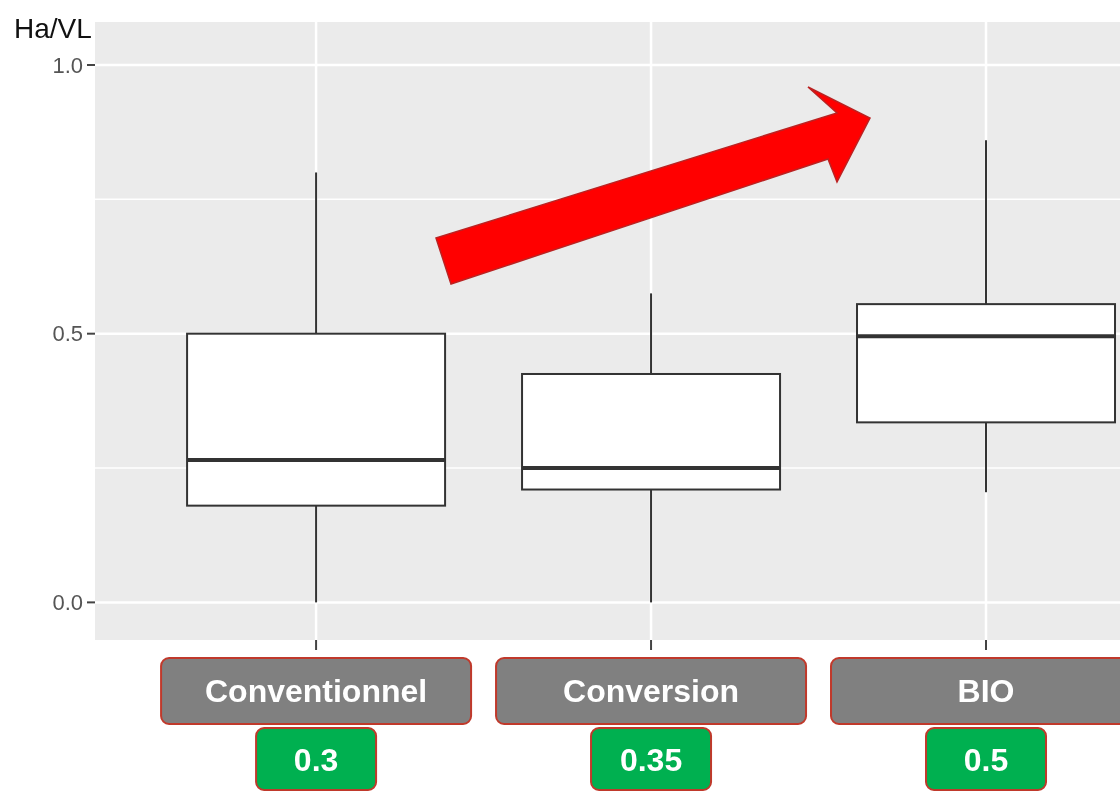 The width and height of the screenshot is (1120, 793). Describe the element at coordinates (53, 28) in the screenshot. I see `y-axis-title: Ha/VL` at that location.